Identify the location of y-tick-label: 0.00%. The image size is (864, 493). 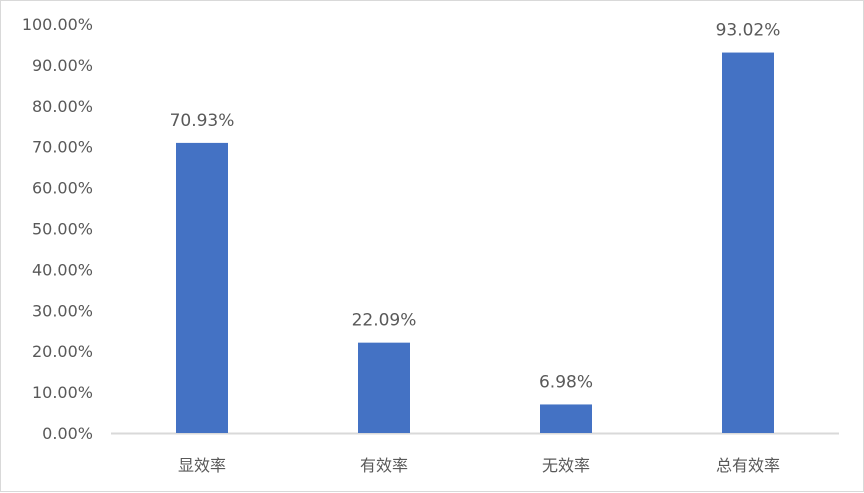
(67, 433).